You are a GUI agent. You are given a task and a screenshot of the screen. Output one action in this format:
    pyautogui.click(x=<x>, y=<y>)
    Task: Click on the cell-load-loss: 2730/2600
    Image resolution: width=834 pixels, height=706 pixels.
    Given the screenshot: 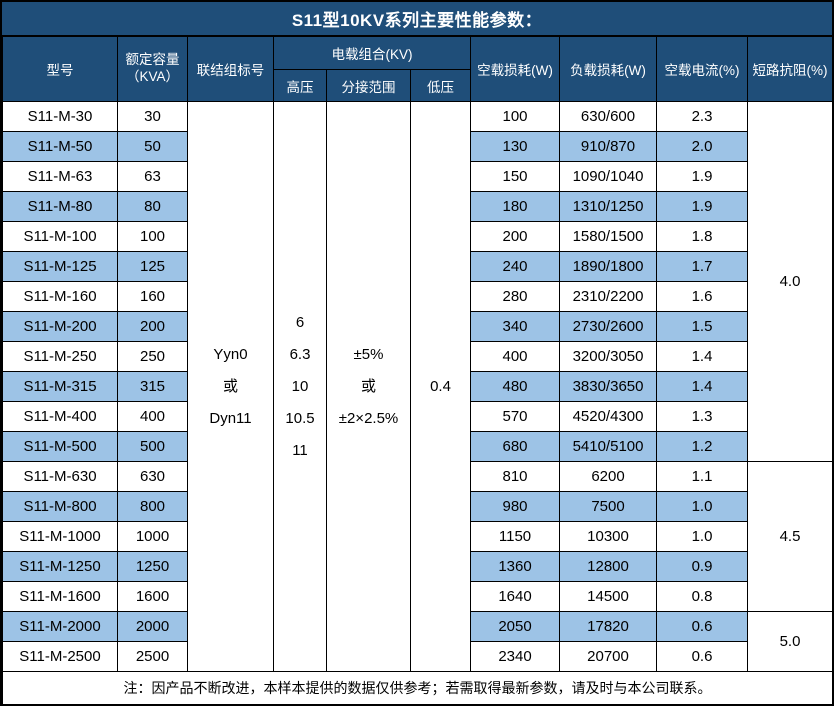 What is the action you would take?
    pyautogui.click(x=608, y=326)
    